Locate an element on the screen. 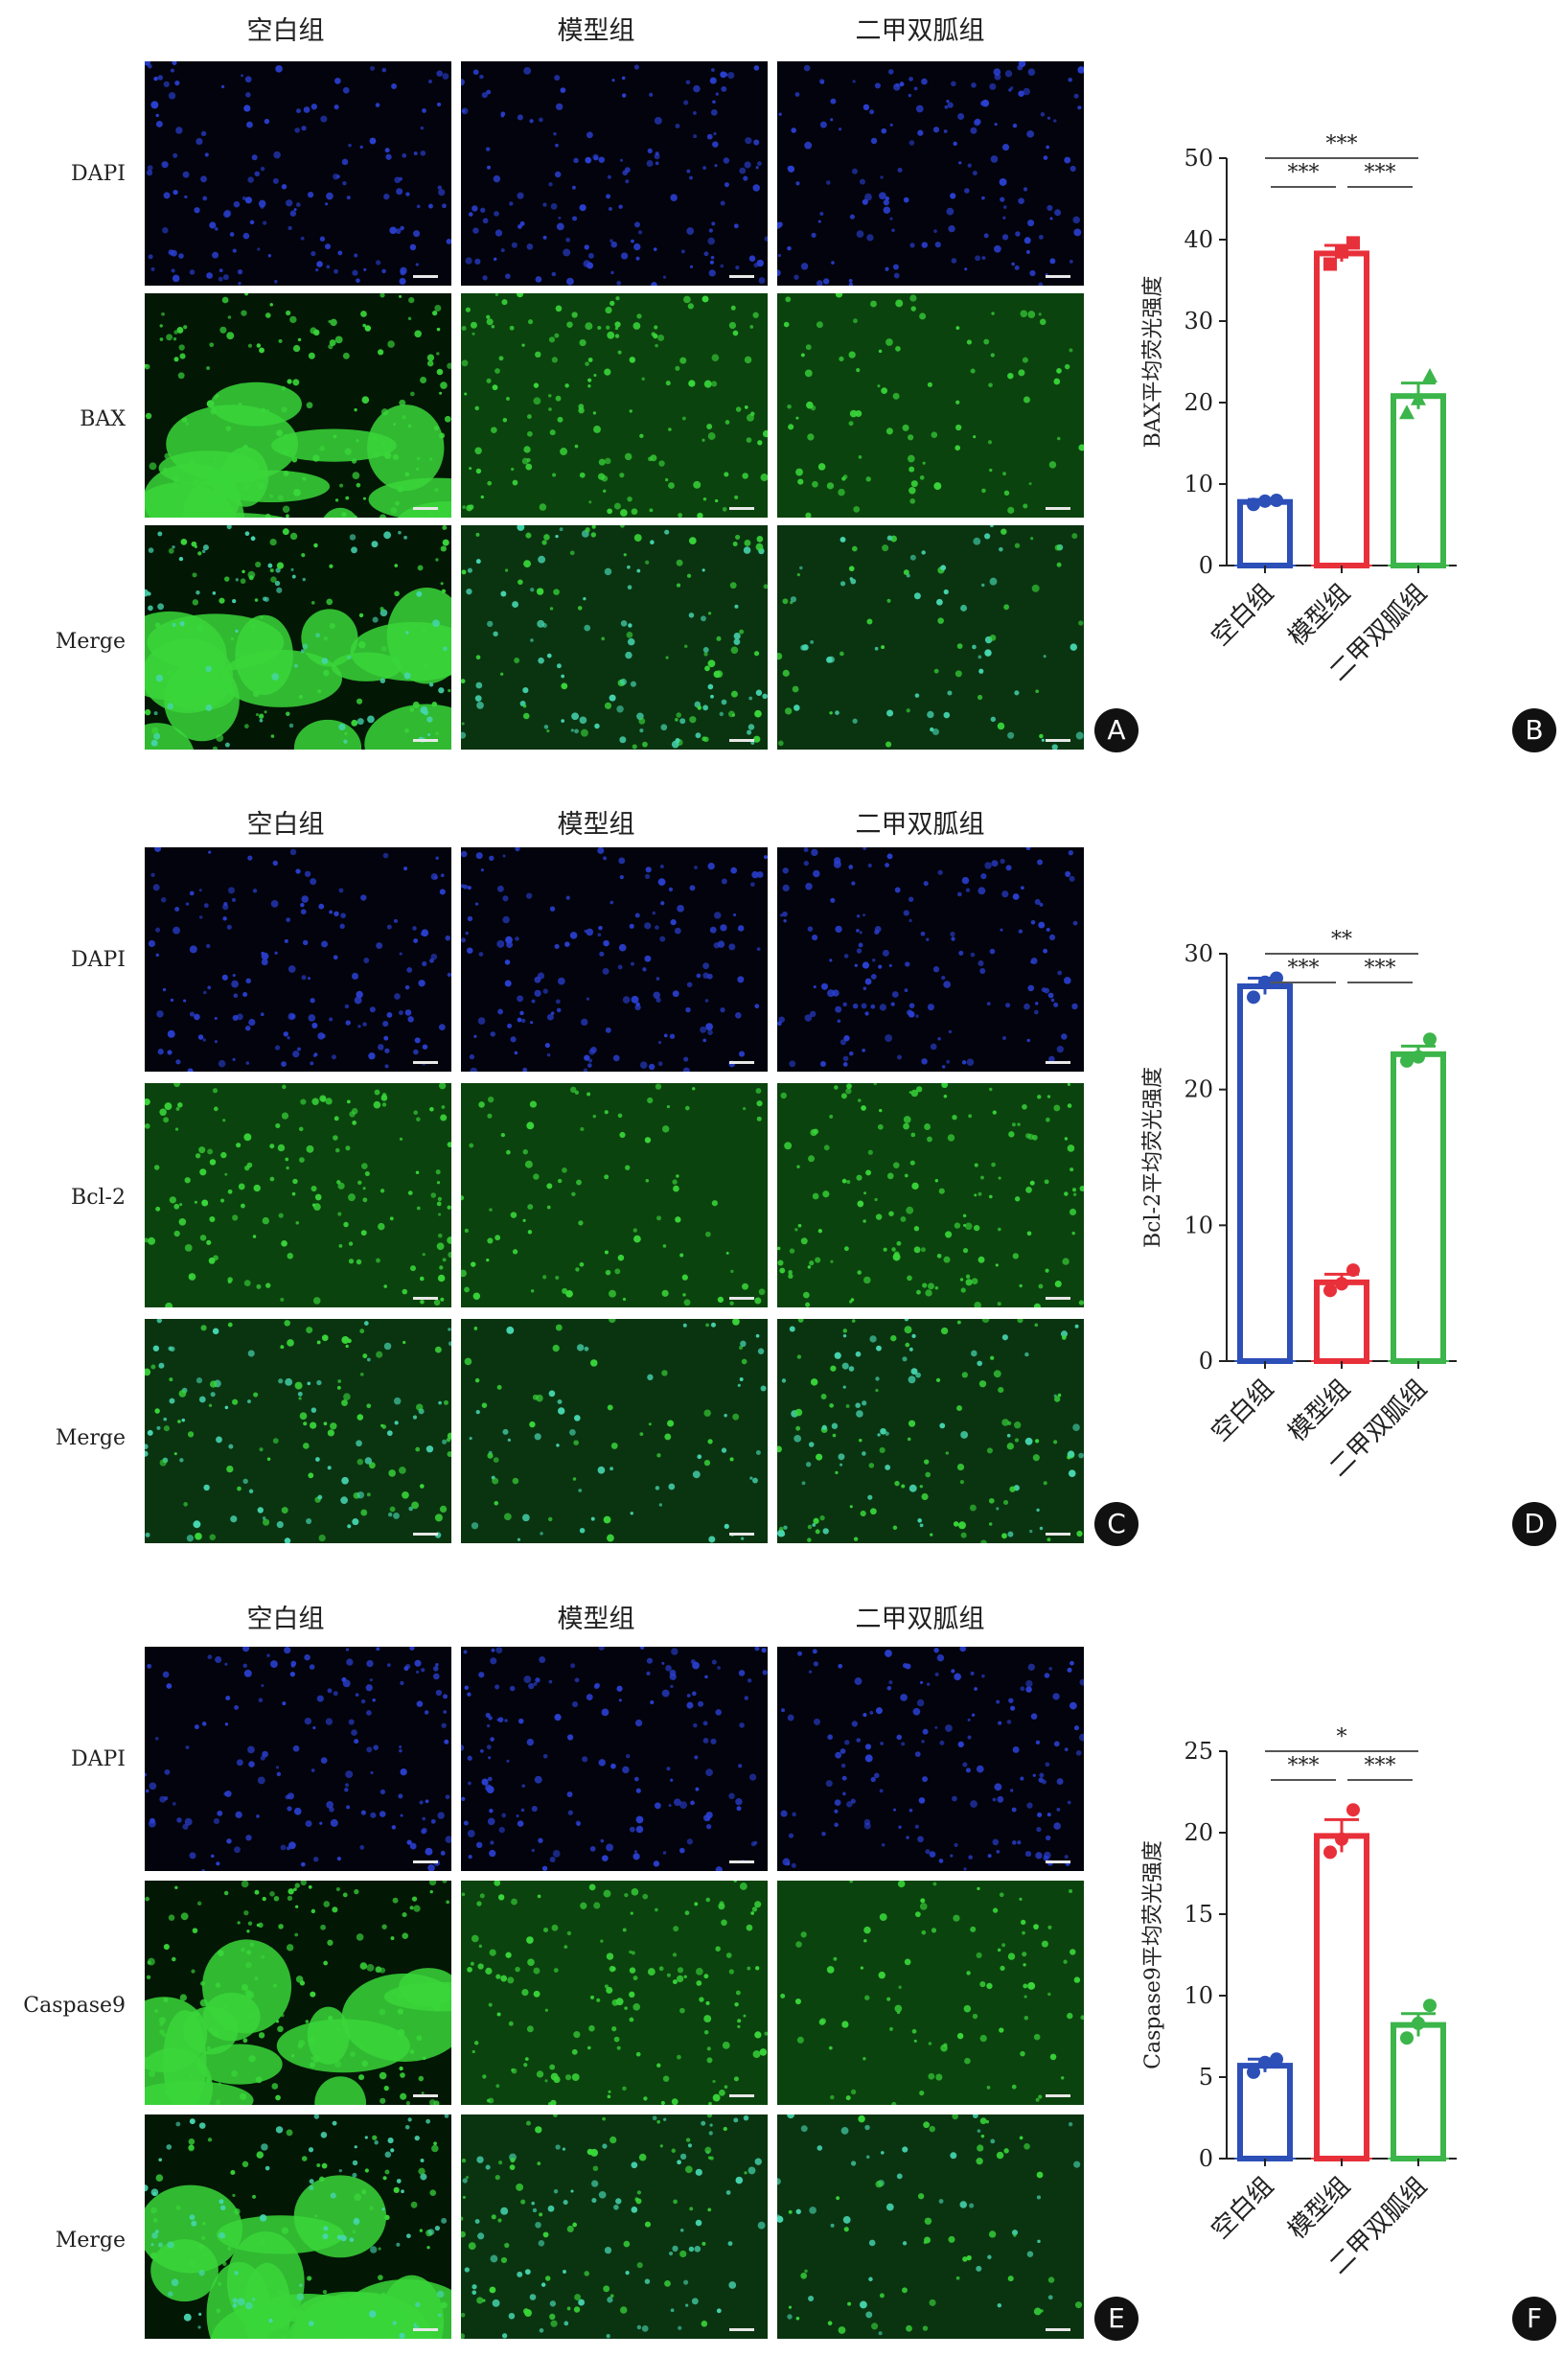 This screenshot has height=2380, width=1564. significance-label: * is located at coordinates (1342, 1737).